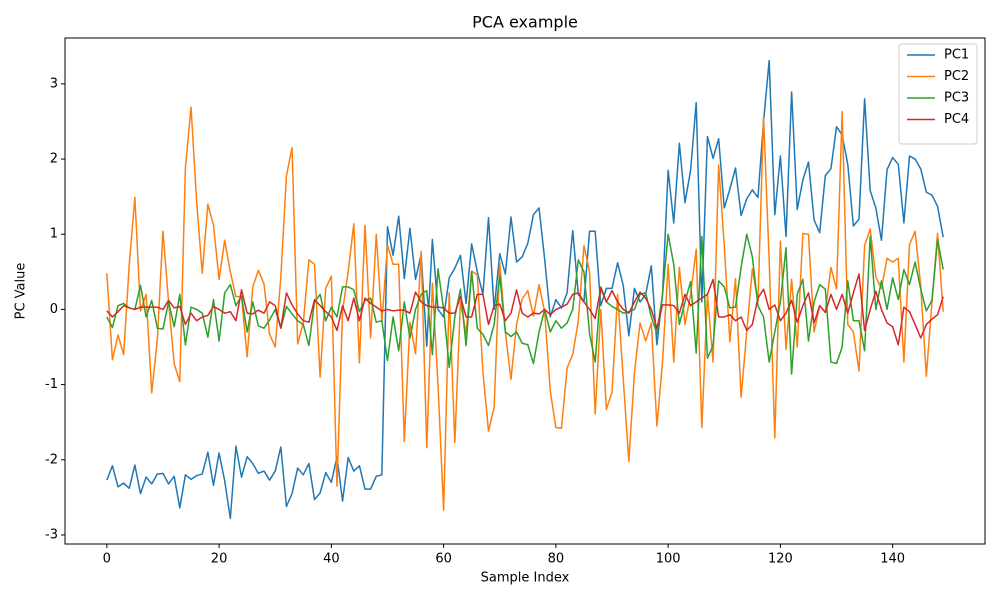  I want to click on x-tick-label: 140, so click(892, 559).